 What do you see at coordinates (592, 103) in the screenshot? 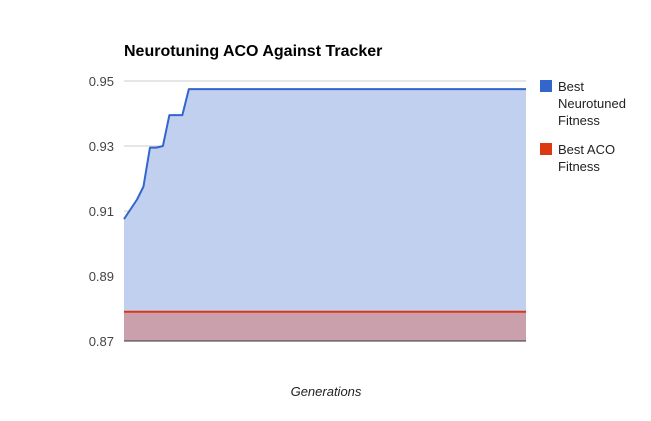
I see `legend-label-0: Neurotuned` at bounding box center [592, 103].